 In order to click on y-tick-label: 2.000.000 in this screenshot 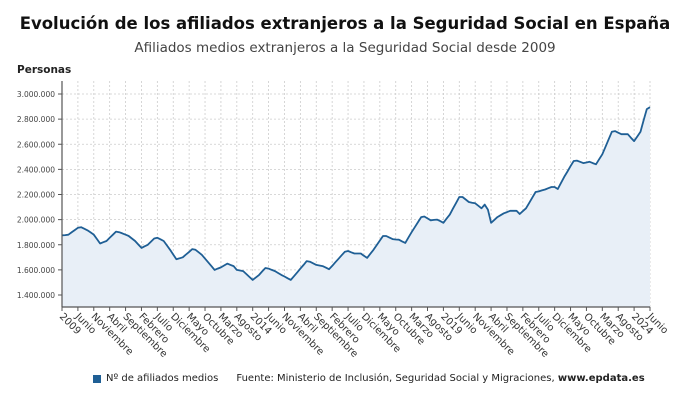, I will do `click(36, 220)`.